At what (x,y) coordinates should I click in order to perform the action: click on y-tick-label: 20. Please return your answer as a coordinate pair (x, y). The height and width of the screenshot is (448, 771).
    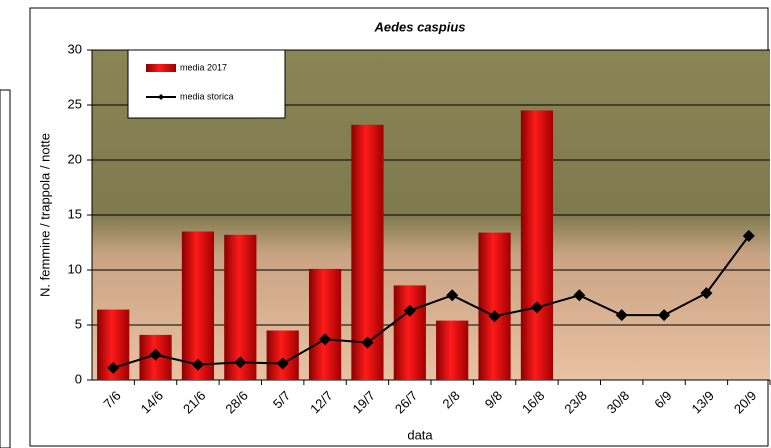
    Looking at the image, I should click on (75, 158).